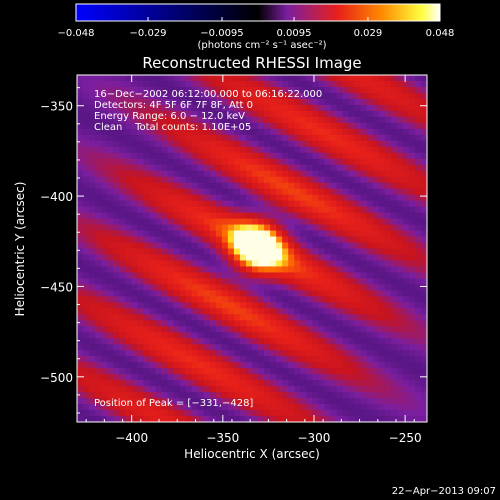 This screenshot has height=500, width=500. Describe the element at coordinates (368, 33) in the screenshot. I see `colorbar-tick-label: 0.029` at that location.